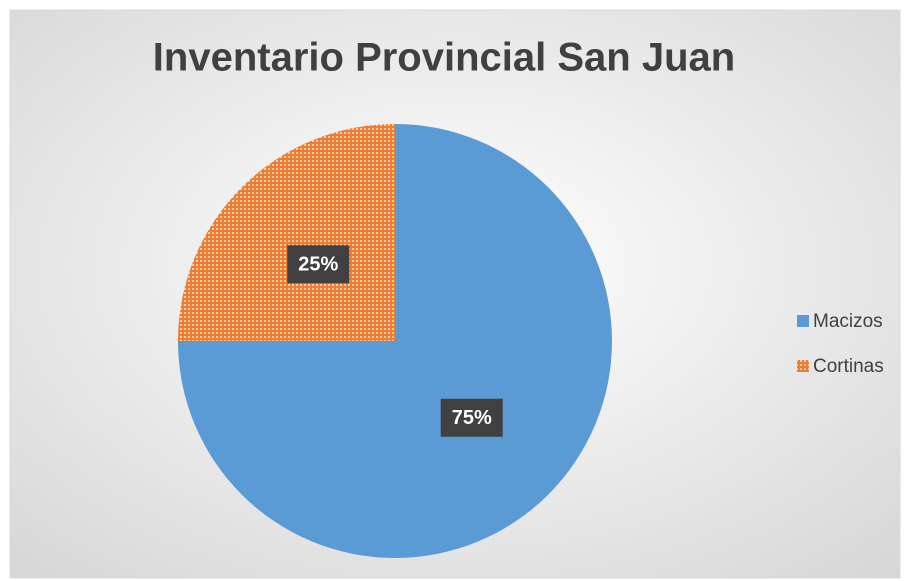  Describe the element at coordinates (848, 321) in the screenshot. I see `legend-label: Macizos` at that location.